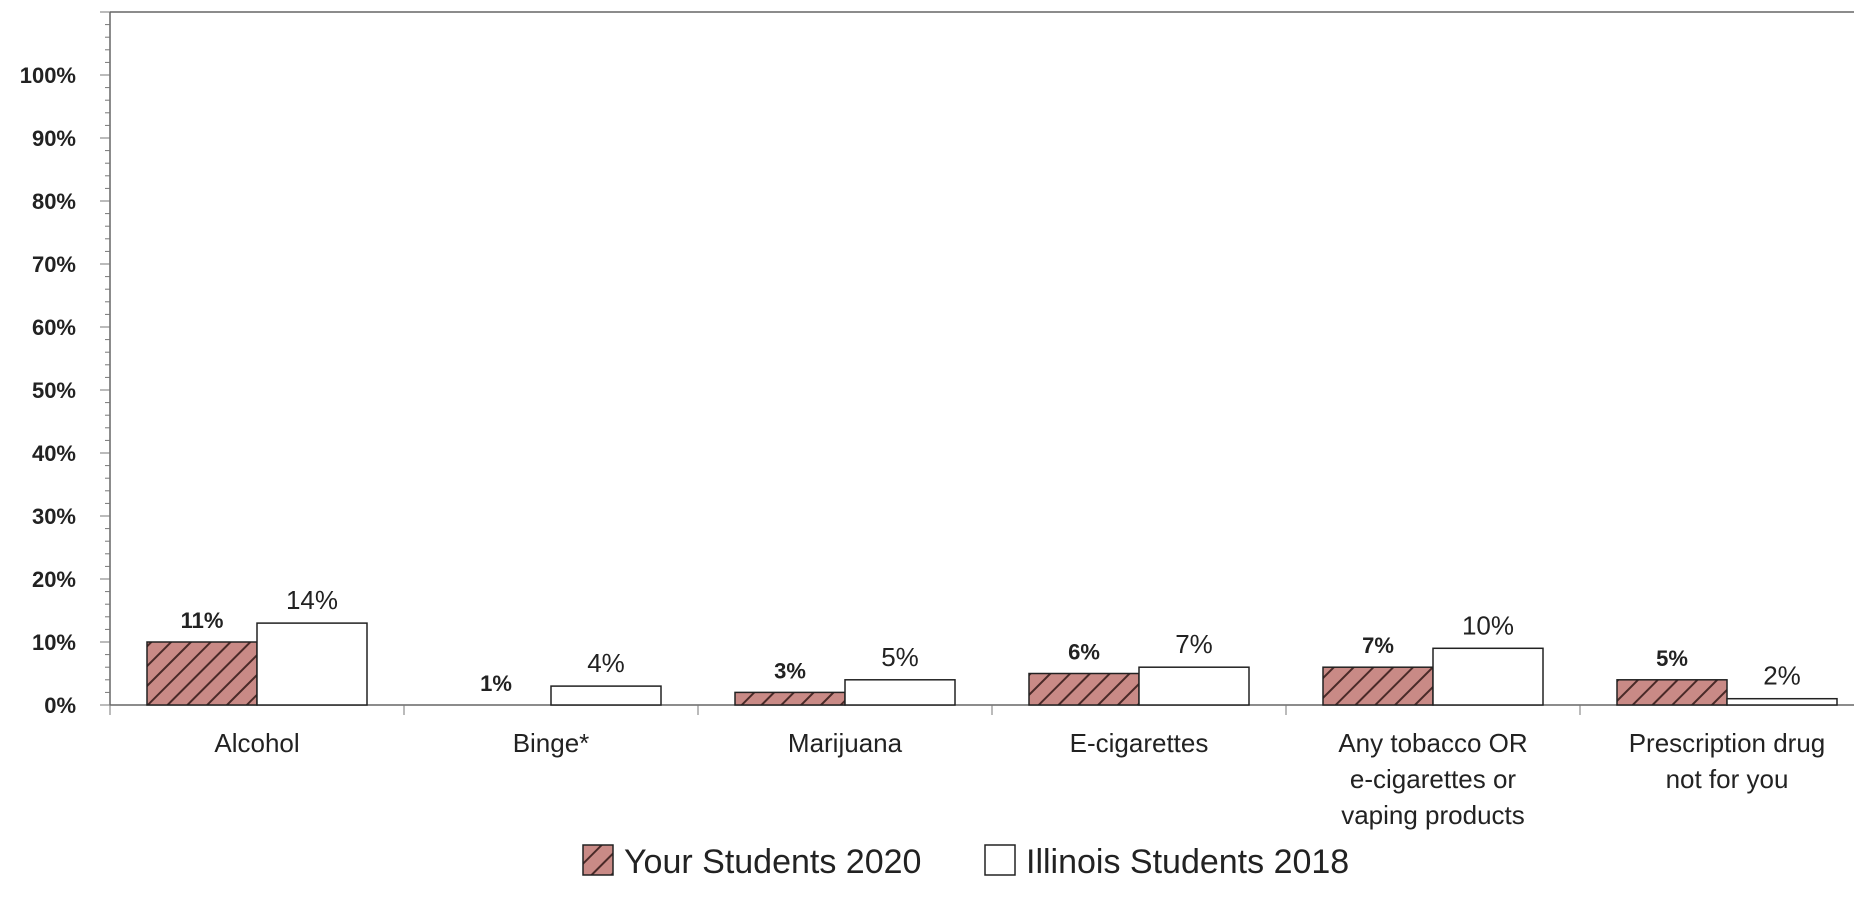 This screenshot has height=906, width=1854. What do you see at coordinates (1727, 743) in the screenshot?
I see `category-label: Prescription drug` at bounding box center [1727, 743].